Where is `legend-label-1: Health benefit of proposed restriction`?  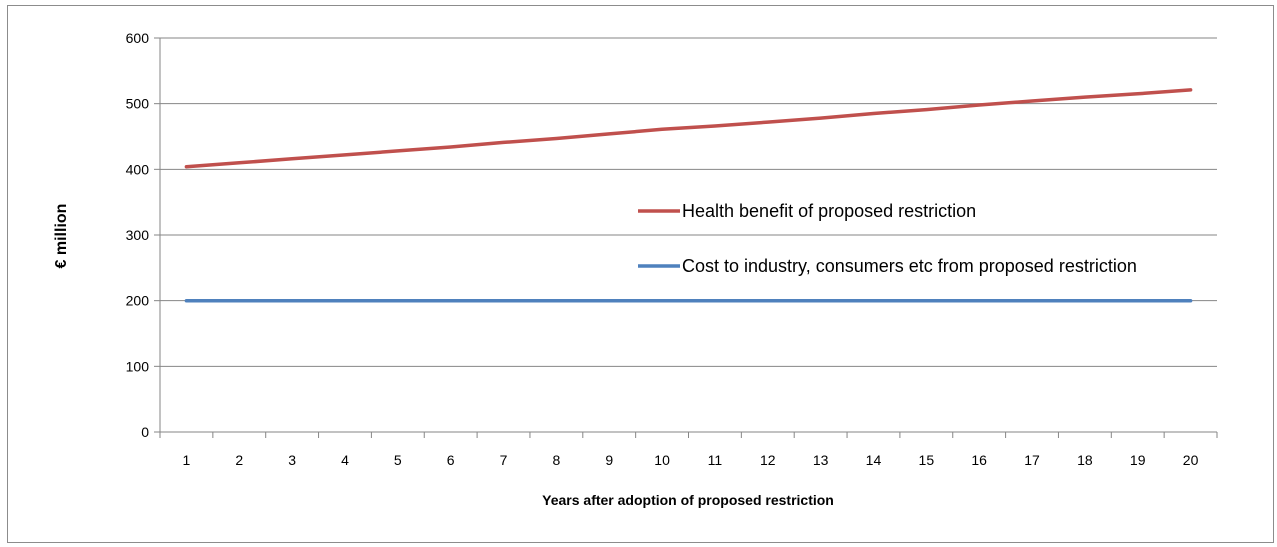 legend-label-1: Health benefit of proposed restriction is located at coordinates (829, 211).